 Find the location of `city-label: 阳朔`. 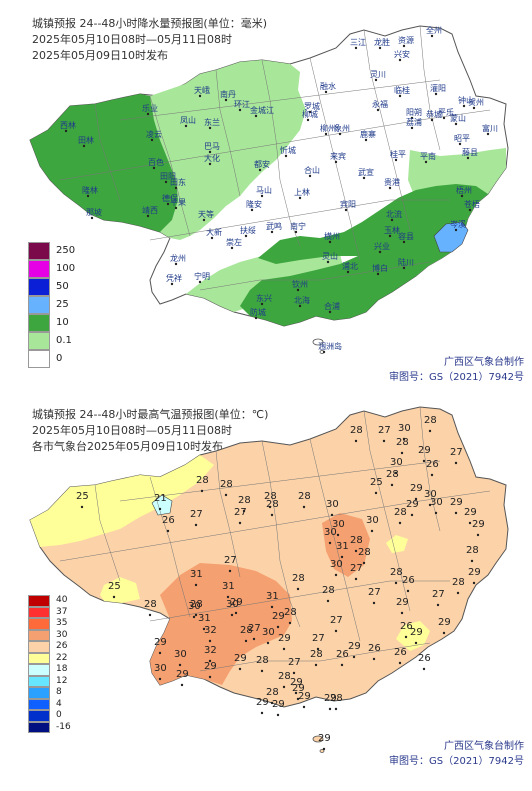

city-label: 阳朔 is located at coordinates (414, 112).